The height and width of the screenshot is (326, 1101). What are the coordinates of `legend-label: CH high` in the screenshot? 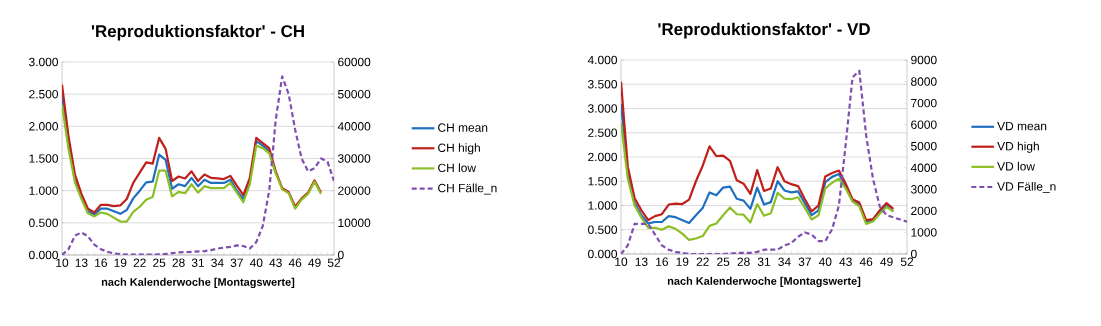 It's located at (459, 149).